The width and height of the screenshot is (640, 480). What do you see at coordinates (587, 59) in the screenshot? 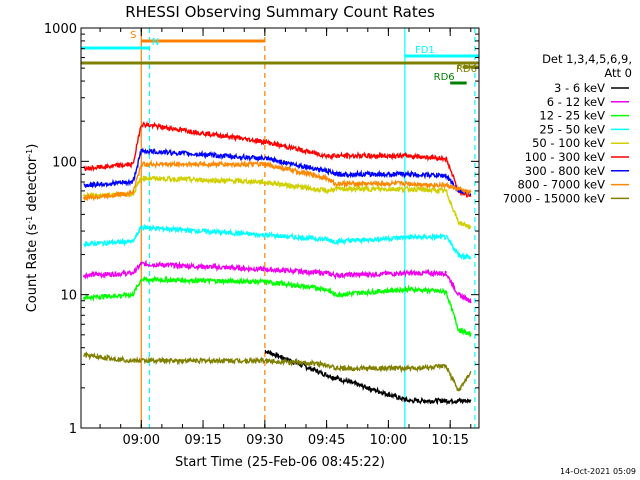
I see `legend-header: Det 1,3,4,5,6,9,` at bounding box center [587, 59].